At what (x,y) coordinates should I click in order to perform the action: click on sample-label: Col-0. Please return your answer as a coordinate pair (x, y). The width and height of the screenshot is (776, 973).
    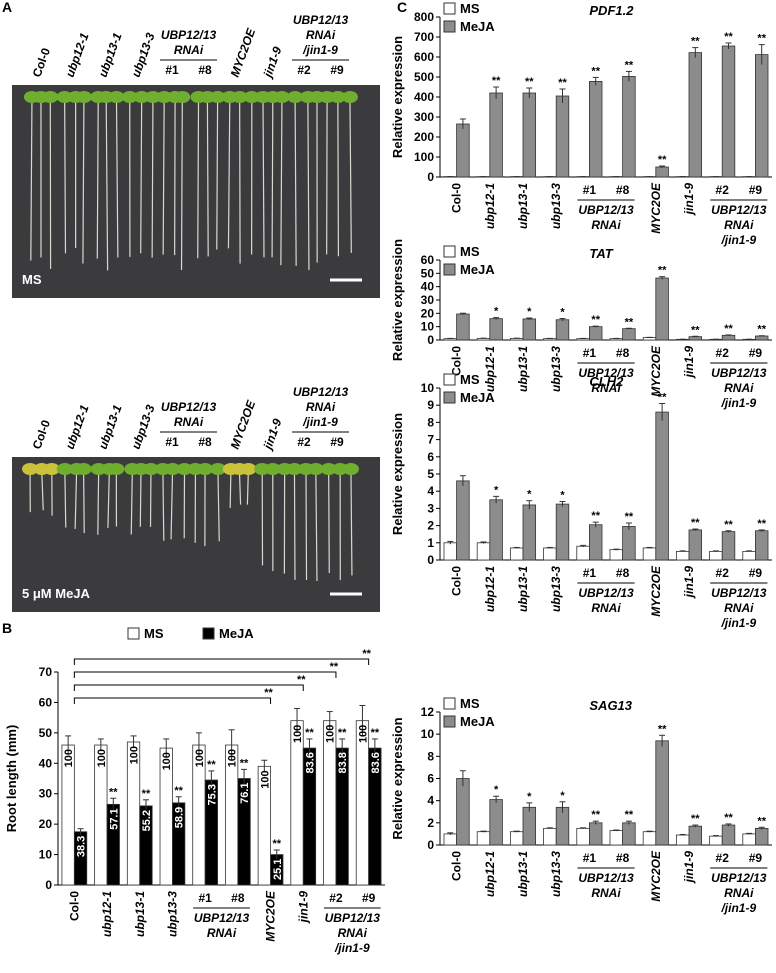
    Looking at the image, I should click on (42, 62).